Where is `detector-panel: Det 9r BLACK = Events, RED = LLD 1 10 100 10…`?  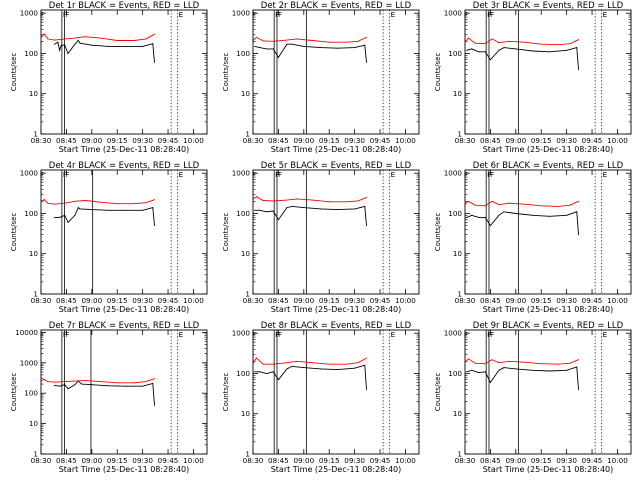 detector-panel: Det 9r BLACK = Events, RED = LLD 1 10 100 10… is located at coordinates (533, 397).